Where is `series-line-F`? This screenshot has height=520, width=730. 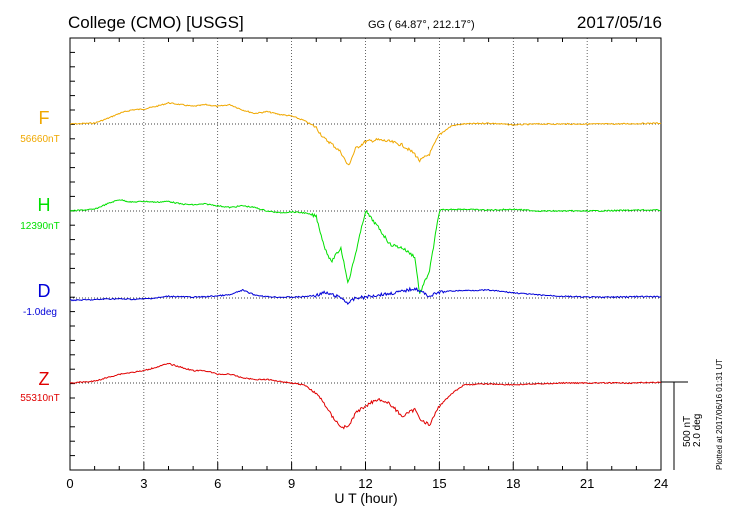 series-line-F is located at coordinates (366, 133).